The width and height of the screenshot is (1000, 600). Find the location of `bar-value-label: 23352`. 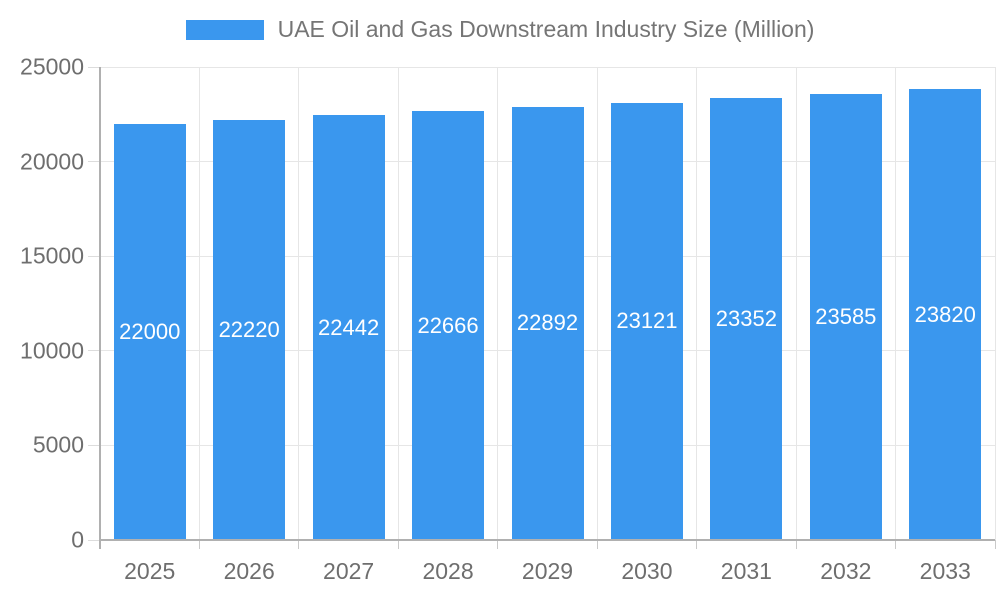

bar-value-label: 23352 is located at coordinates (746, 319).